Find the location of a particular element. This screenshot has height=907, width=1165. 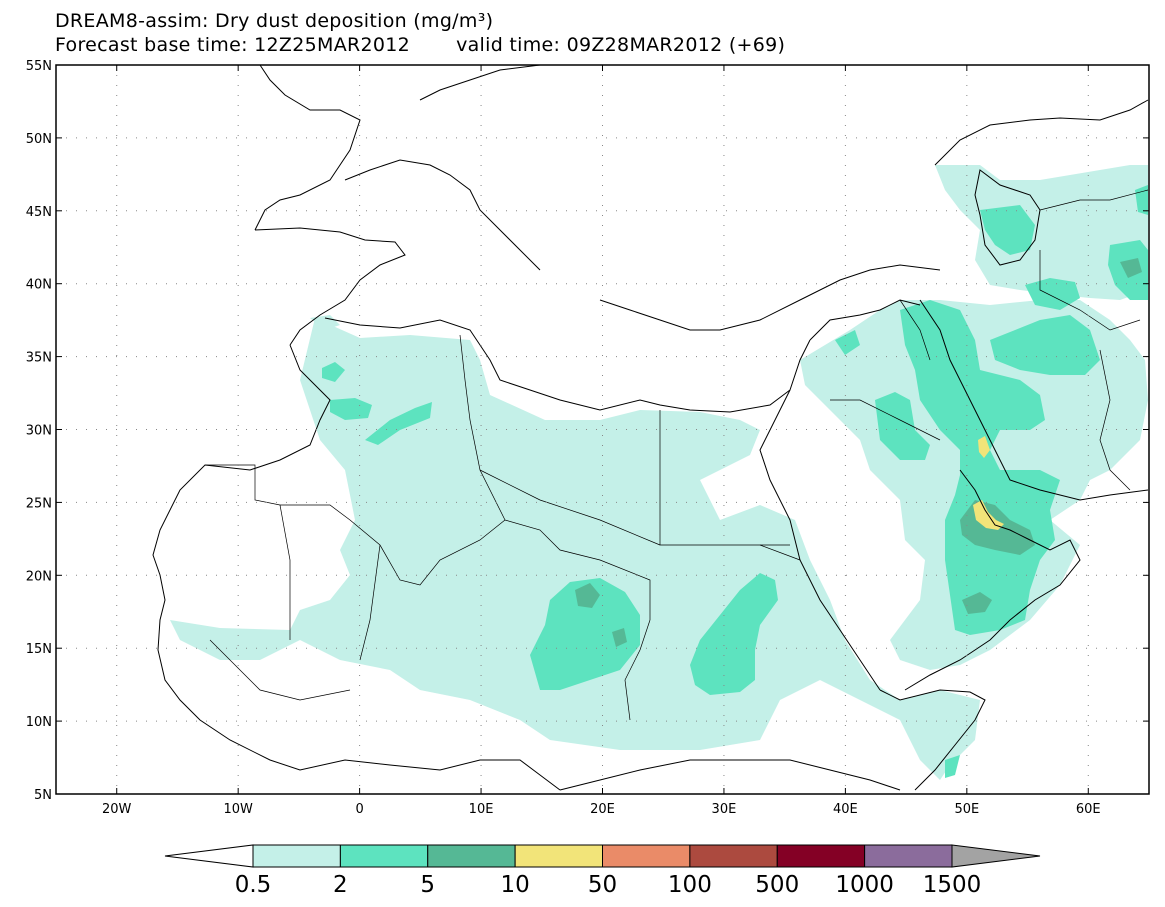

lon-label: 60E is located at coordinates (1088, 809).